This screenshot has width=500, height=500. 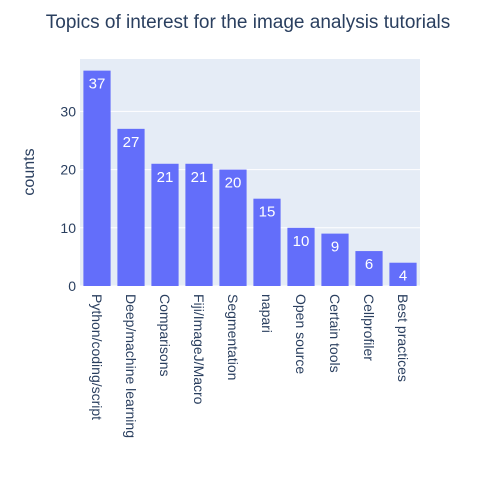 I want to click on y-tick-label: 10, so click(x=68, y=228).